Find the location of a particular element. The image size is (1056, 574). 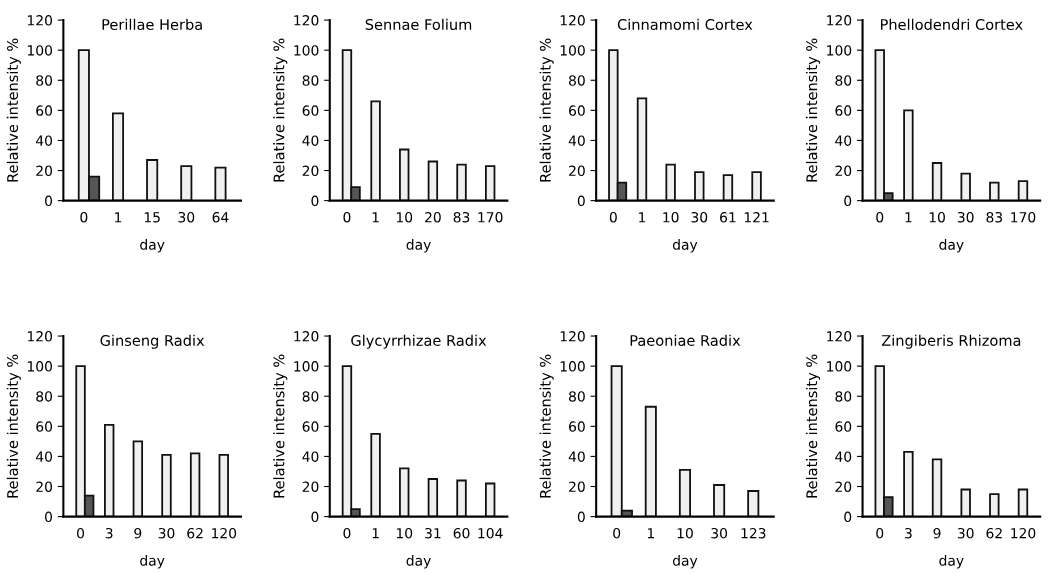

x-tick-label: 10 is located at coordinates (937, 217).